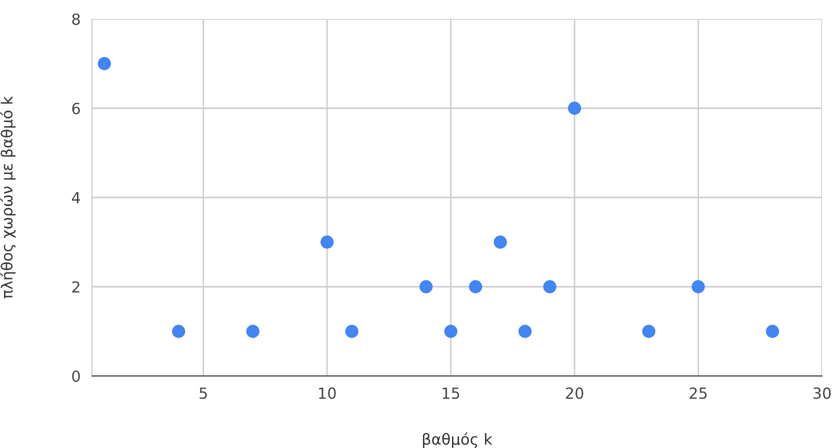 The height and width of the screenshot is (448, 834). Describe the element at coordinates (822, 393) in the screenshot. I see `x-tick-label: 30` at that location.